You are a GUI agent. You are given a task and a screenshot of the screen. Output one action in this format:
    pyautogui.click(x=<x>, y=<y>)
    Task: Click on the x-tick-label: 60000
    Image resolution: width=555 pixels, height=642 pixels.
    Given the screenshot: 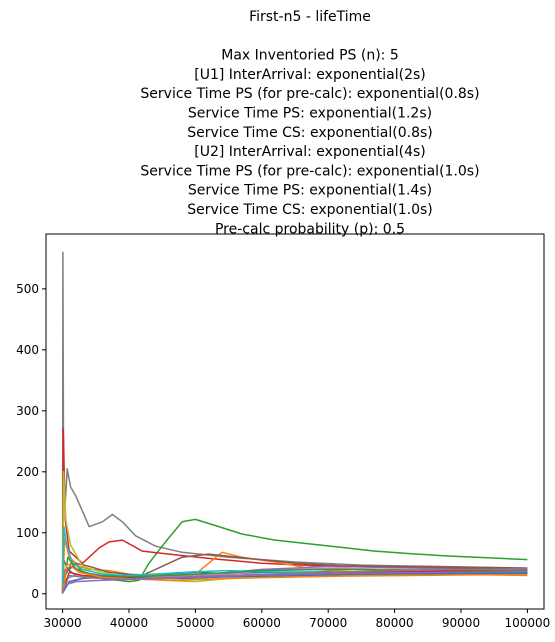 What is the action you would take?
    pyautogui.click(x=262, y=623)
    